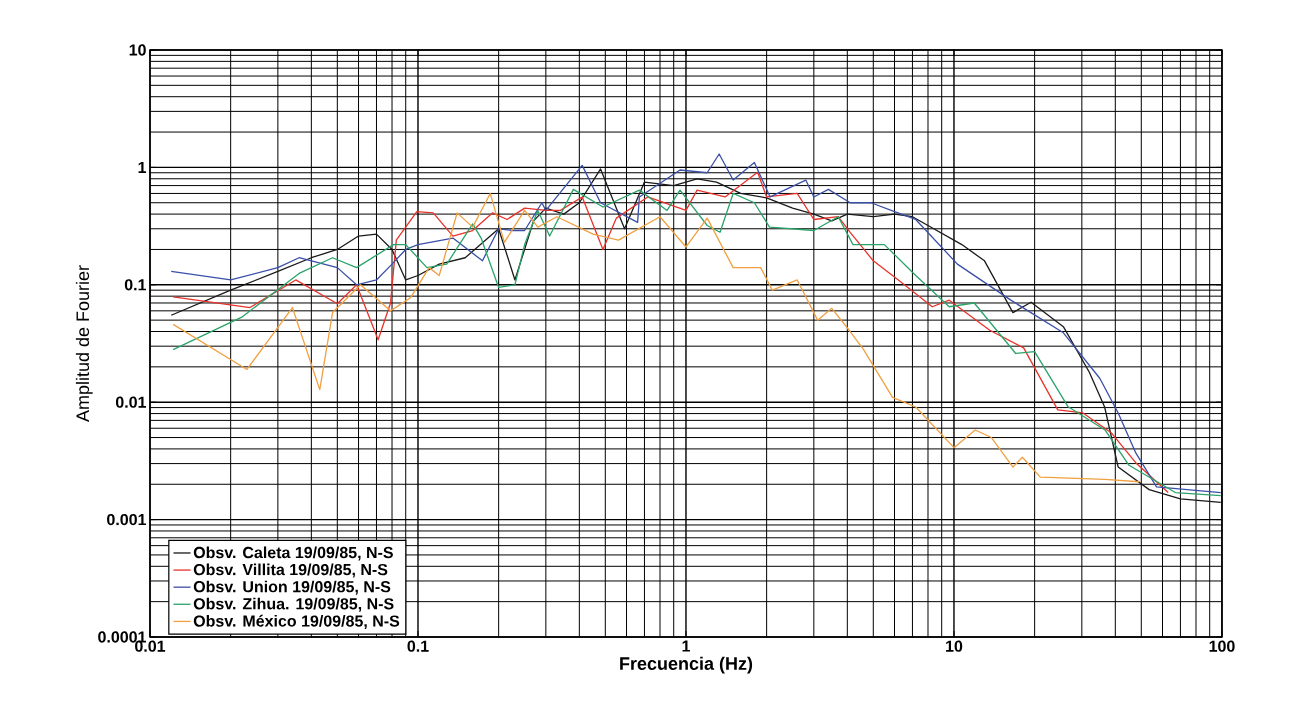  I want to click on y-tick-label: 1, so click(142, 167).